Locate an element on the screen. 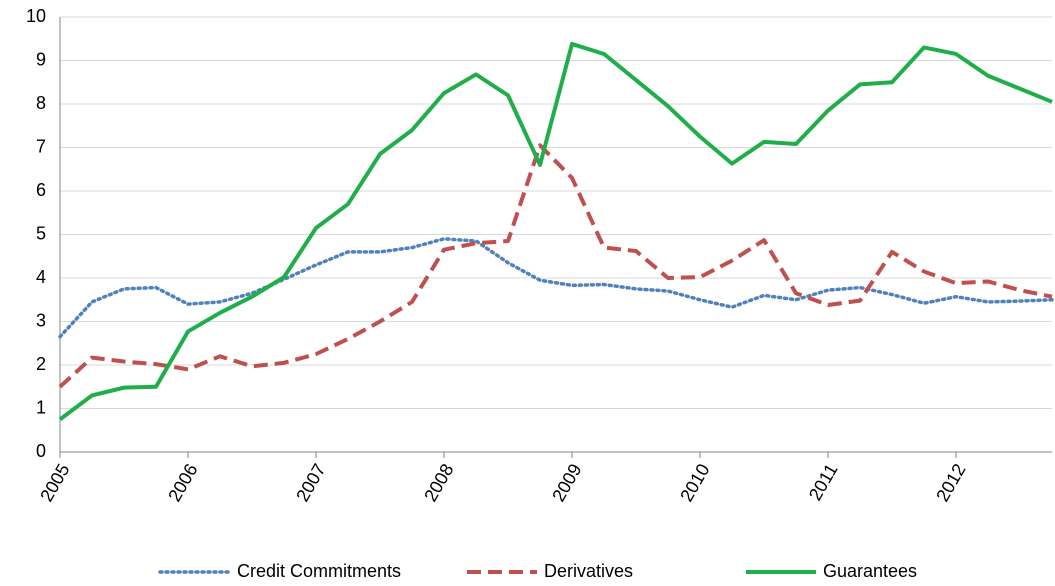  y-tick-label: 3 is located at coordinates (41, 320).